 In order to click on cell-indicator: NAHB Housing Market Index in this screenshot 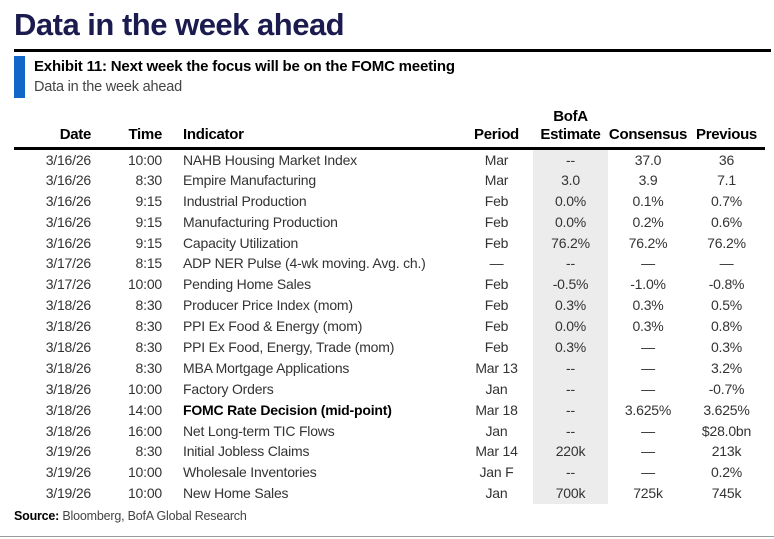, I will do `click(270, 159)`.